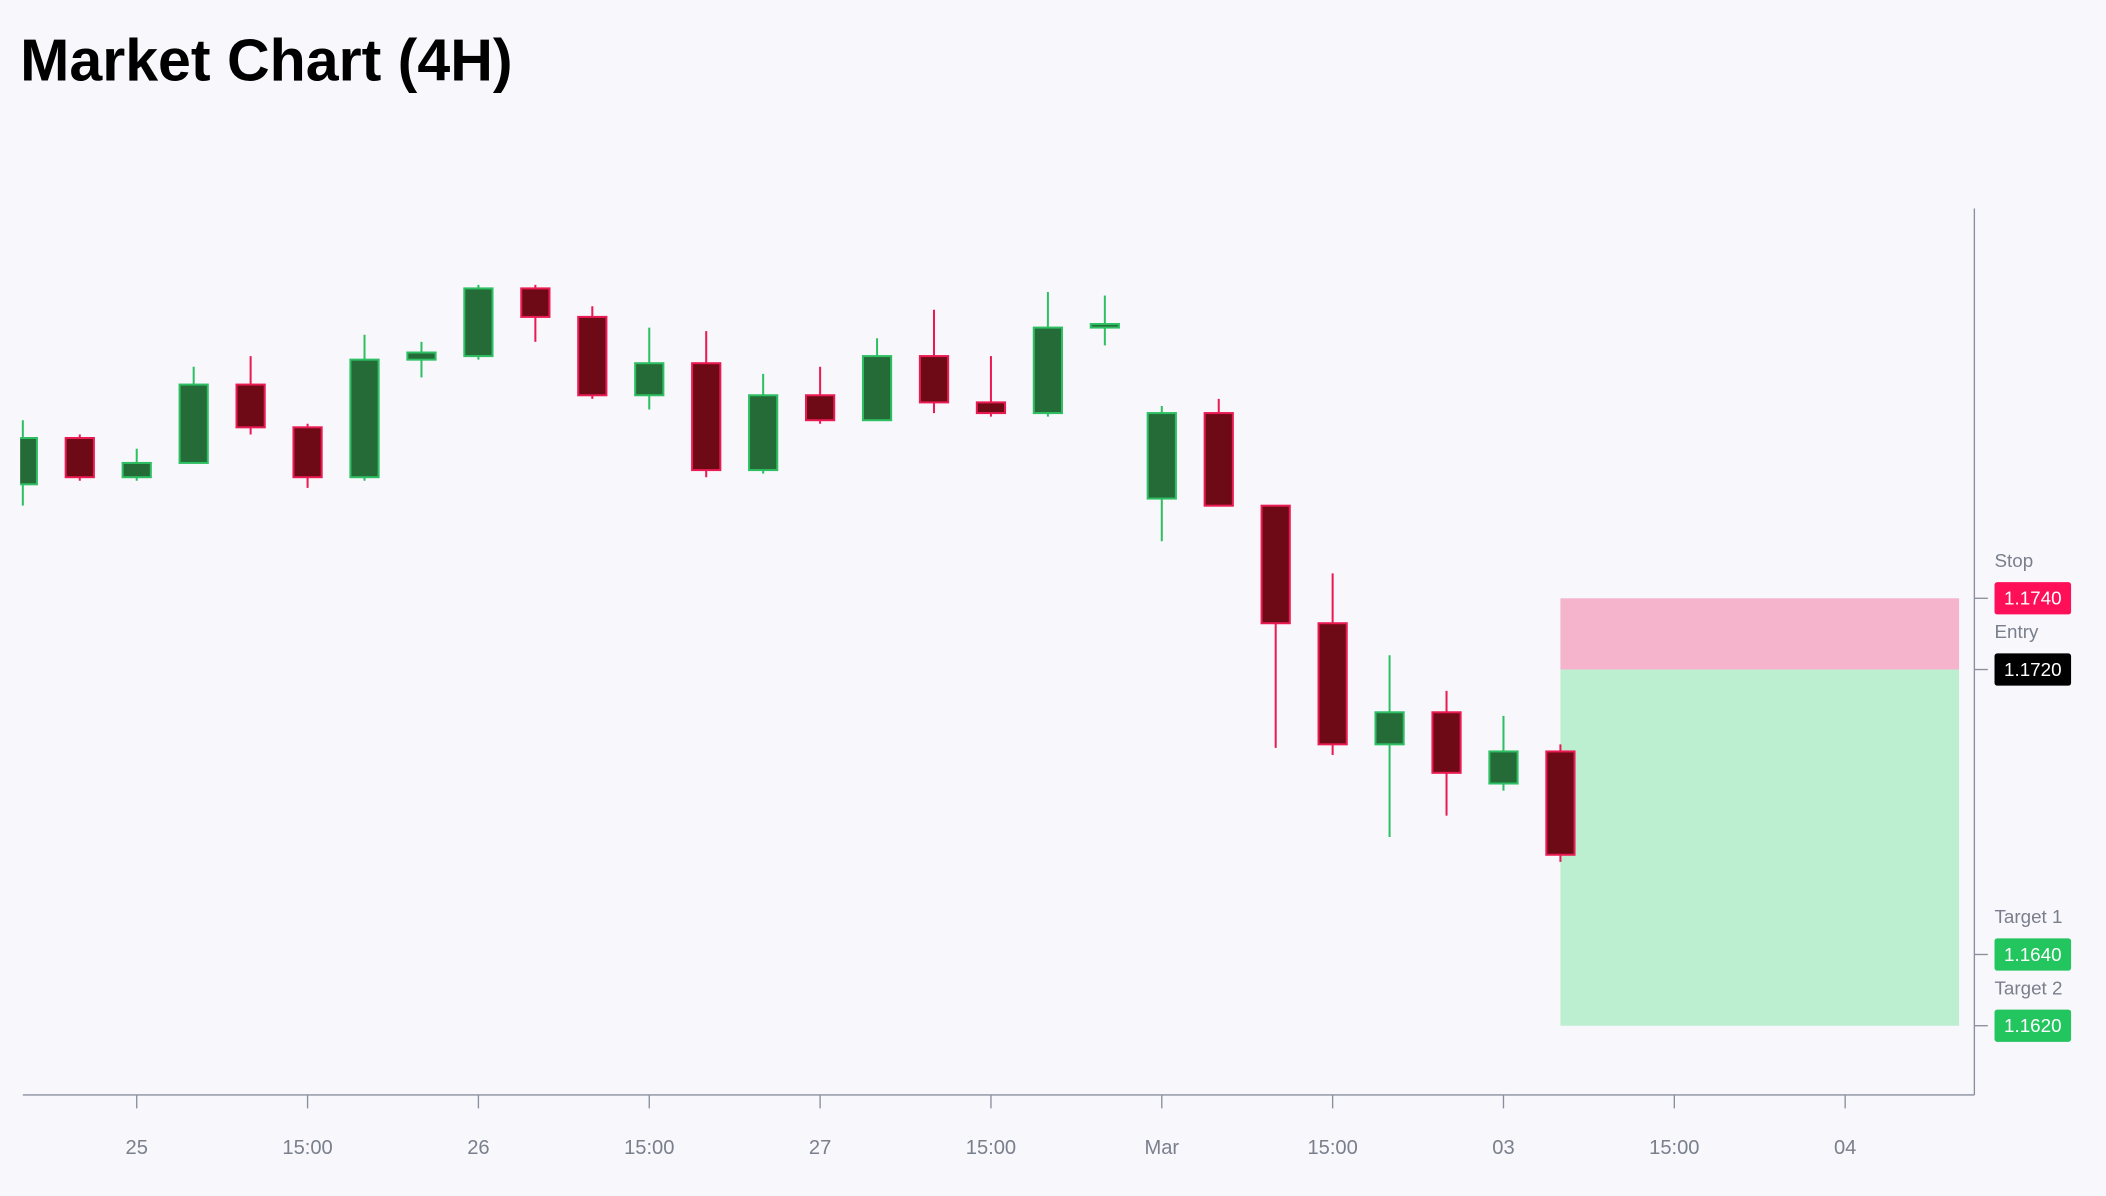 This screenshot has height=1196, width=2106. Describe the element at coordinates (820, 1148) in the screenshot. I see `x-tick-label: 27` at that location.